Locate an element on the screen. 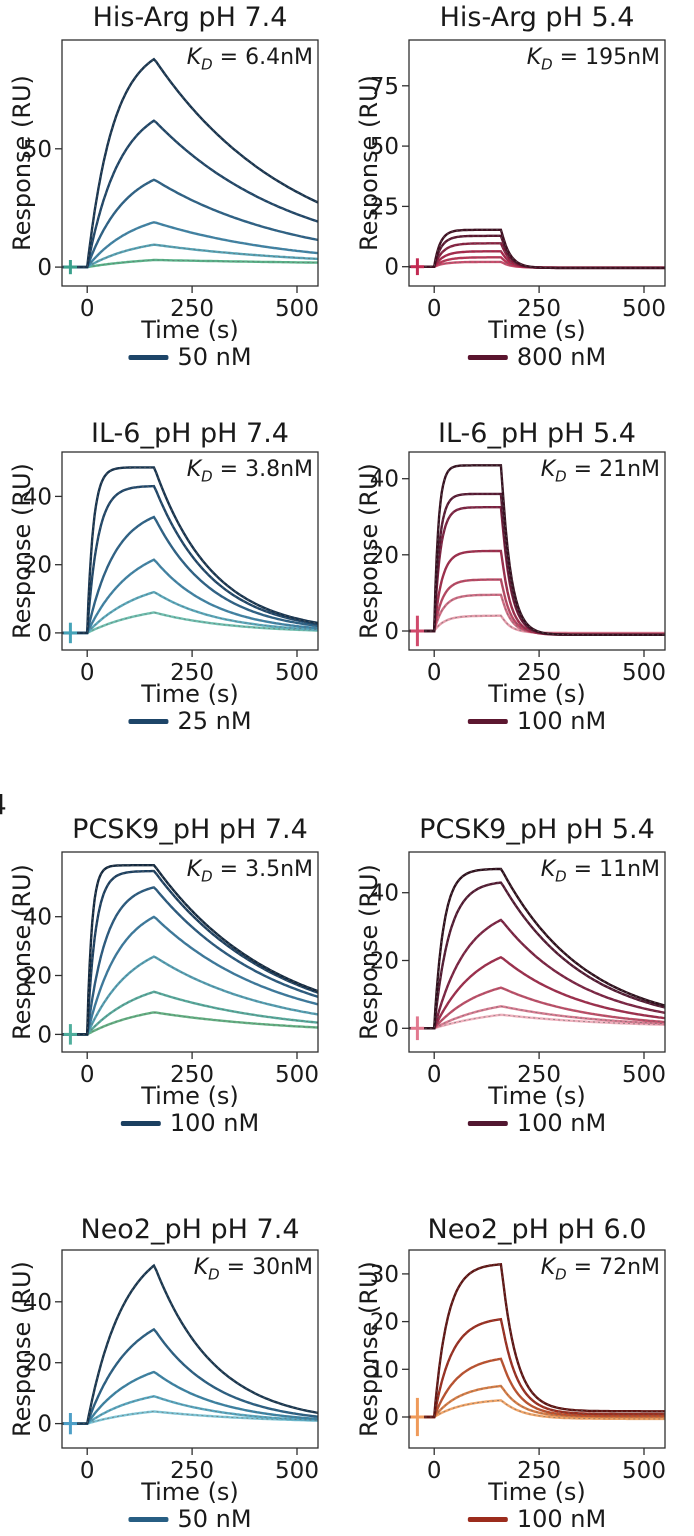  legend: 50 nM is located at coordinates (190, 357).